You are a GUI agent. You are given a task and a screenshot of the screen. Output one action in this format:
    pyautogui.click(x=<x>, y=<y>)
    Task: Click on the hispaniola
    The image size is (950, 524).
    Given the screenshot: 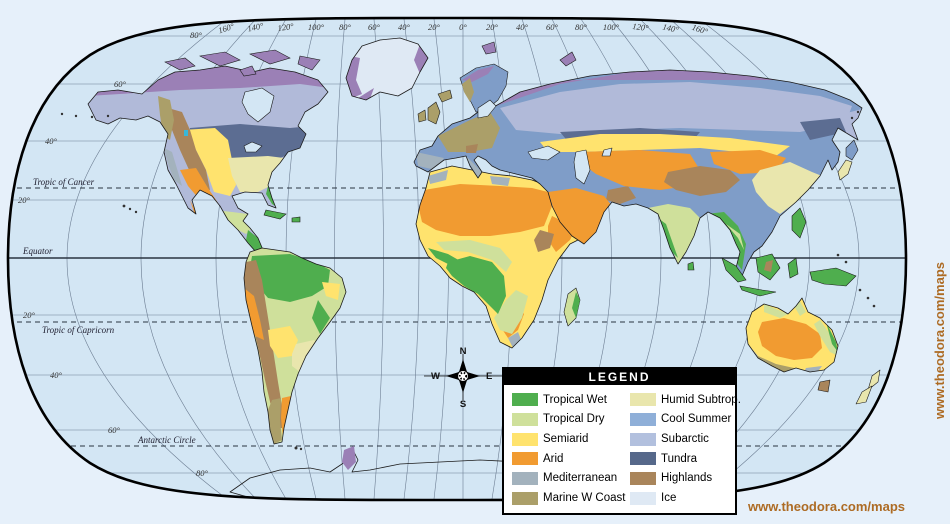 What is the action you would take?
    pyautogui.click(x=296, y=219)
    